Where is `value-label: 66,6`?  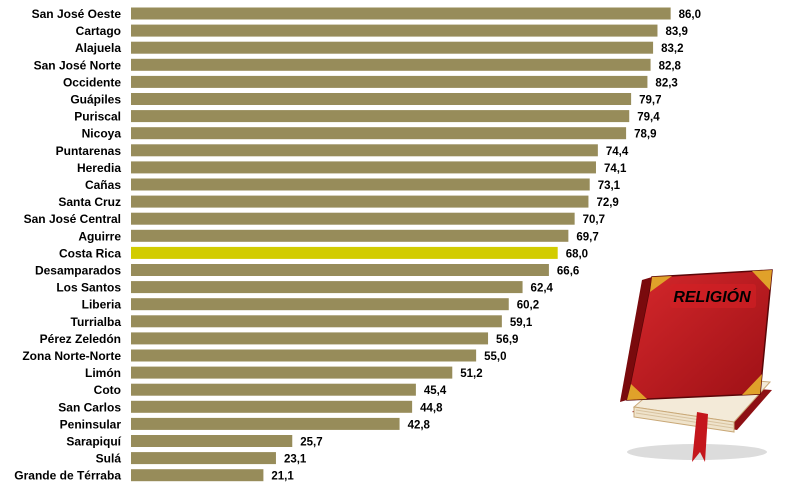 value-label: 66,6 is located at coordinates (568, 272).